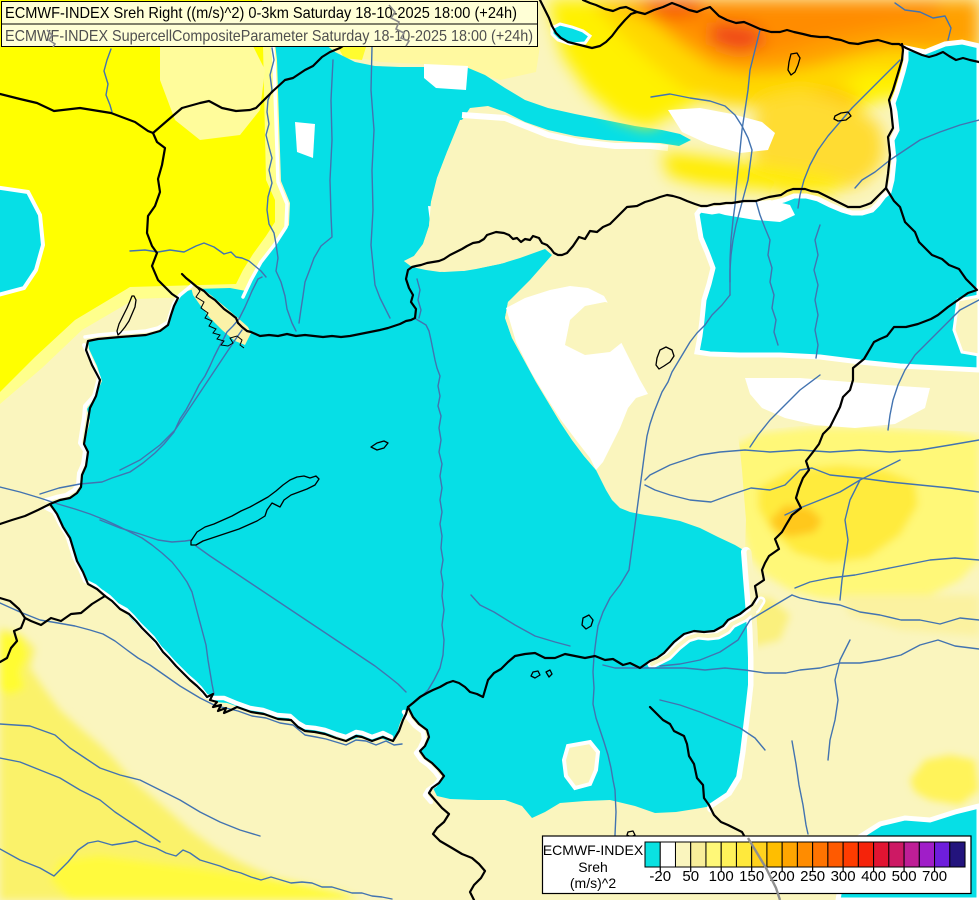  Describe the element at coordinates (593, 883) in the screenshot. I see `svg-text: (m/s)^2` at that location.